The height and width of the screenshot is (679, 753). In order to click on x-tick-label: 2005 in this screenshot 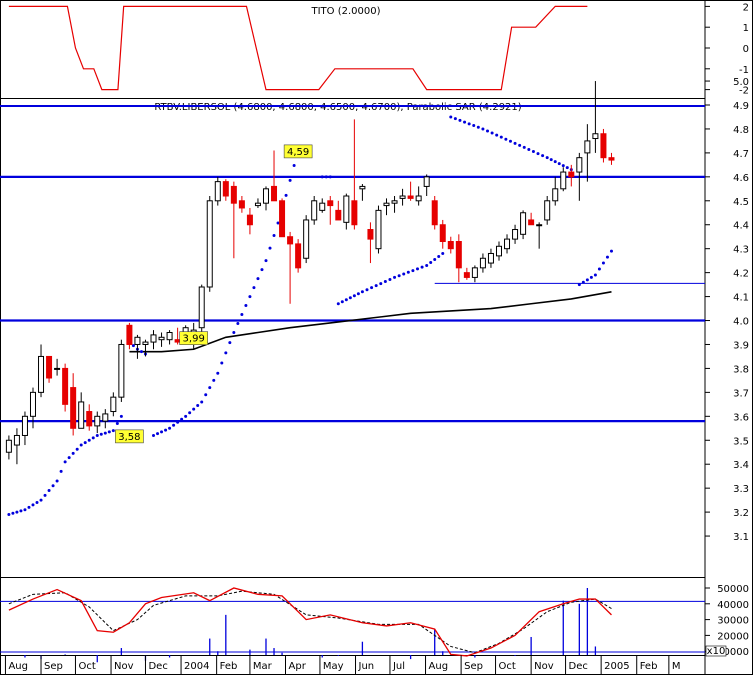, I will do `click(616, 666)`.